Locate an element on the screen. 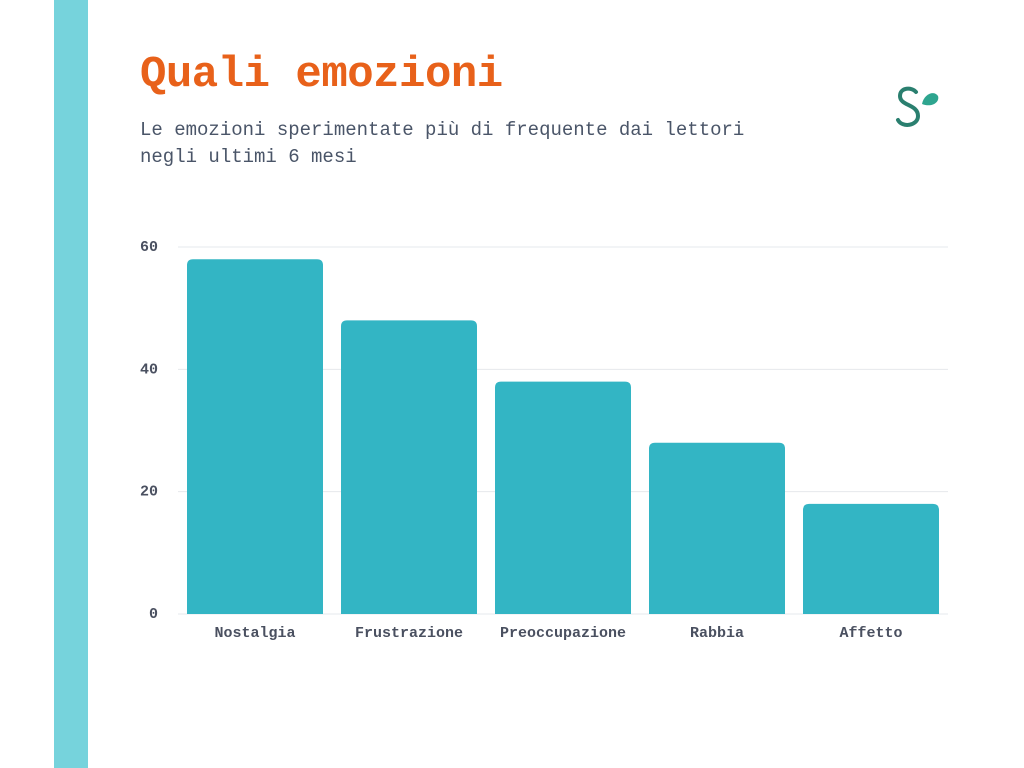 The height and width of the screenshot is (768, 1024). chart-title: Quali emozioni is located at coordinates (321, 75).